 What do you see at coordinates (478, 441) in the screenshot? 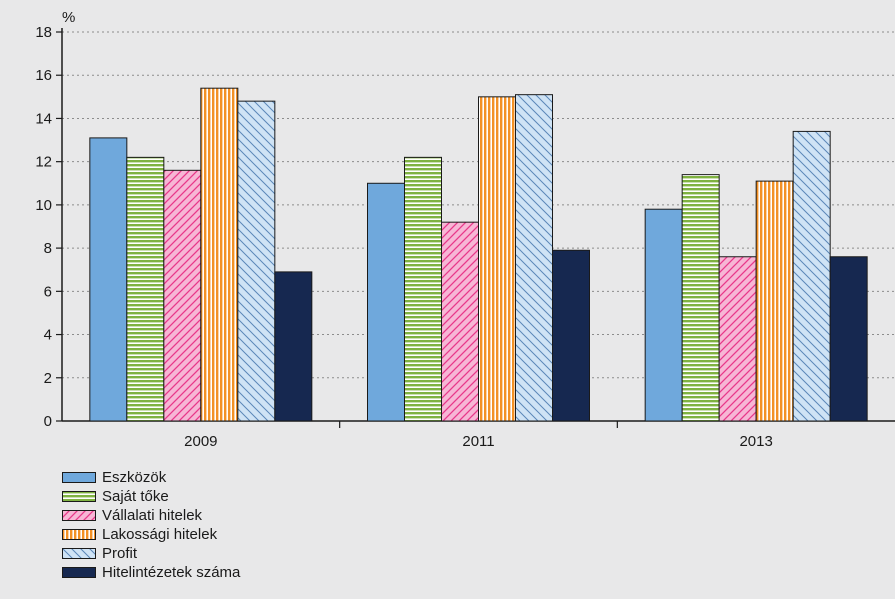
I see `x-category-label: 2011` at bounding box center [478, 441].